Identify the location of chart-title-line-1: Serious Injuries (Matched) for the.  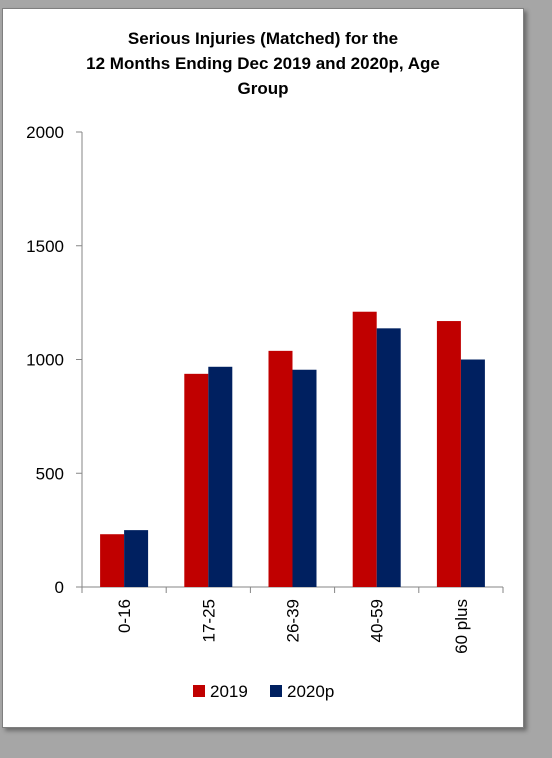
(263, 38).